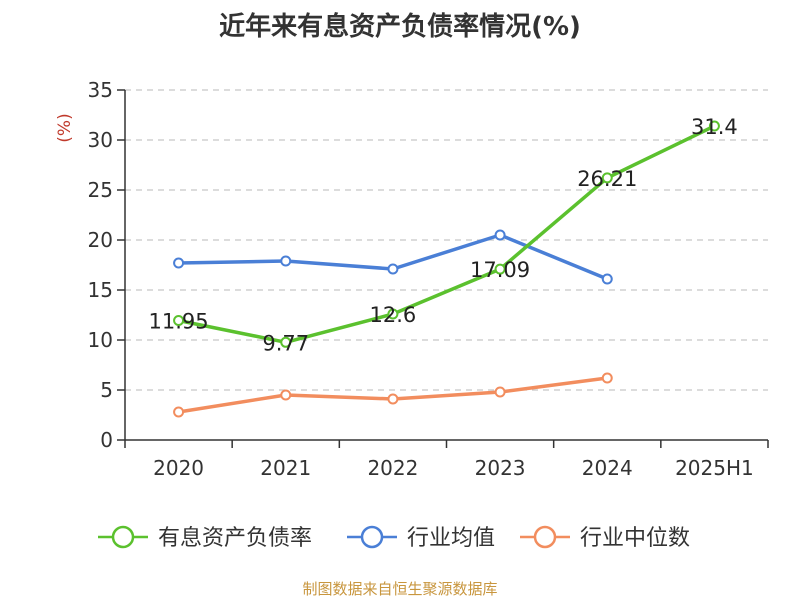  What do you see at coordinates (453, 468) in the screenshot?
I see `x-tick-labels: 2020 2021 2022 2023 2024 2025H1` at bounding box center [453, 468].